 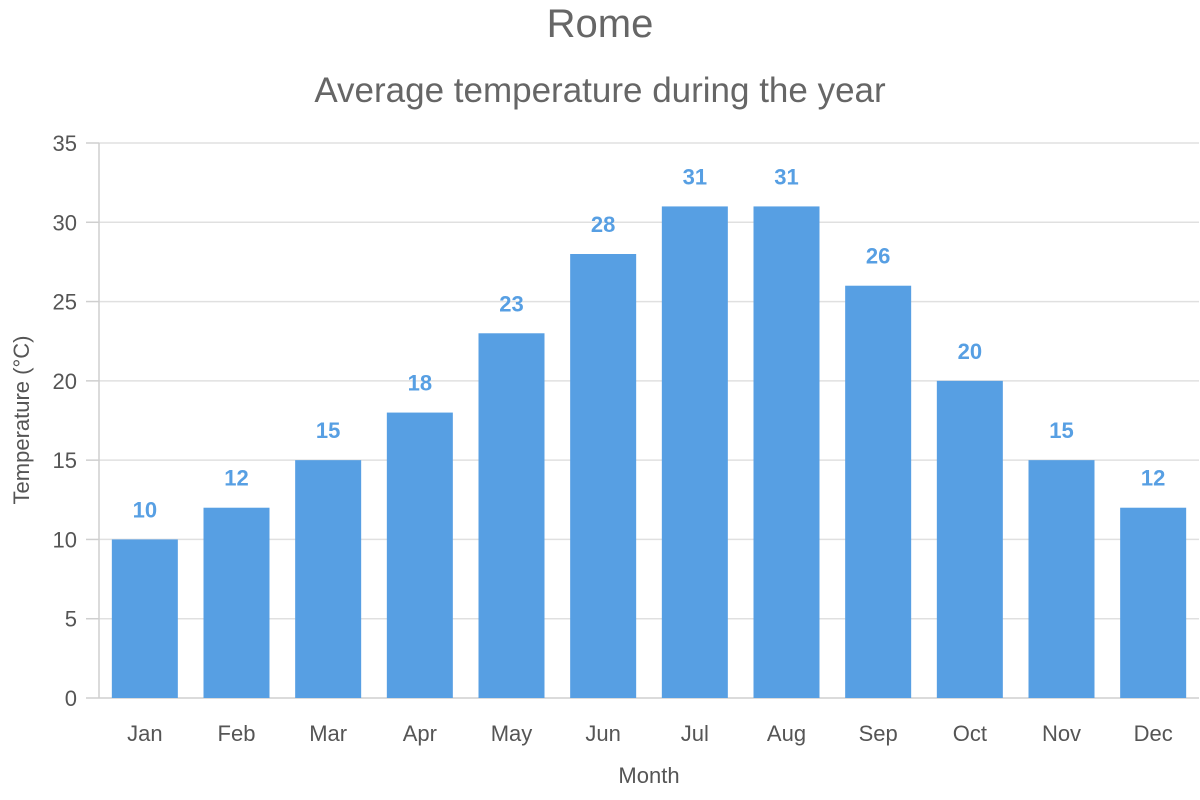 What do you see at coordinates (65, 302) in the screenshot?
I see `y-tick-label: 25` at bounding box center [65, 302].